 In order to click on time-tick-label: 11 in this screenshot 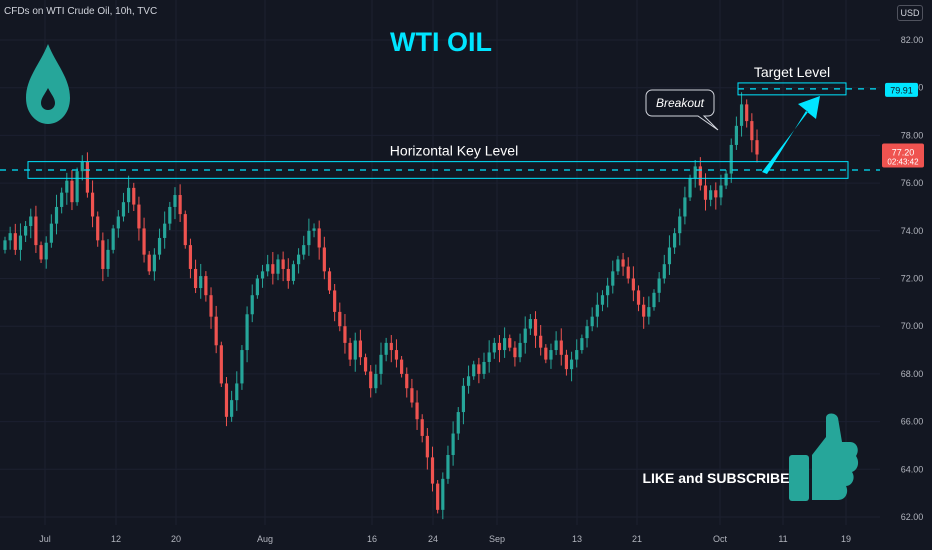, I will do `click(782, 539)`.